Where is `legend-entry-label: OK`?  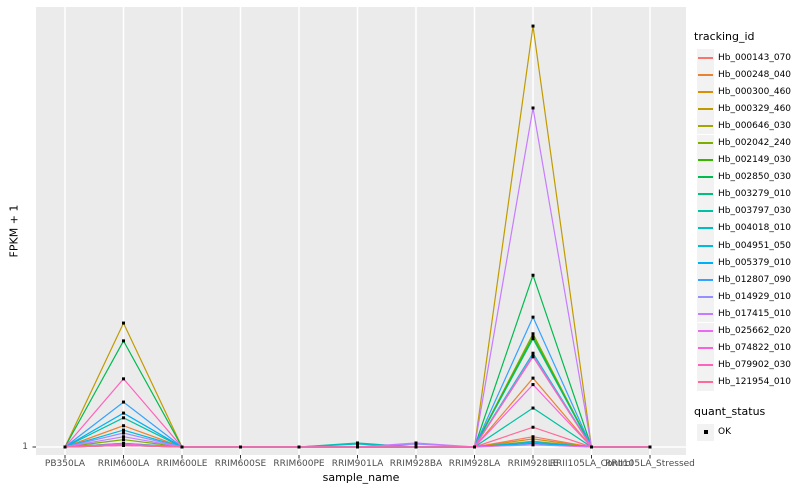
legend-entry-label: OK is located at coordinates (724, 432).